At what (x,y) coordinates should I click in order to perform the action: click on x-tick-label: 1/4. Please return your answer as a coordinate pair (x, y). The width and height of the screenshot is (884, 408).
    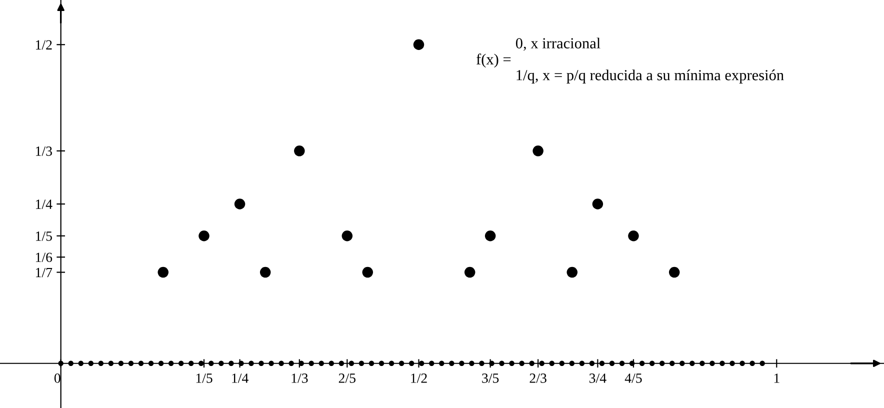
    Looking at the image, I should click on (240, 378).